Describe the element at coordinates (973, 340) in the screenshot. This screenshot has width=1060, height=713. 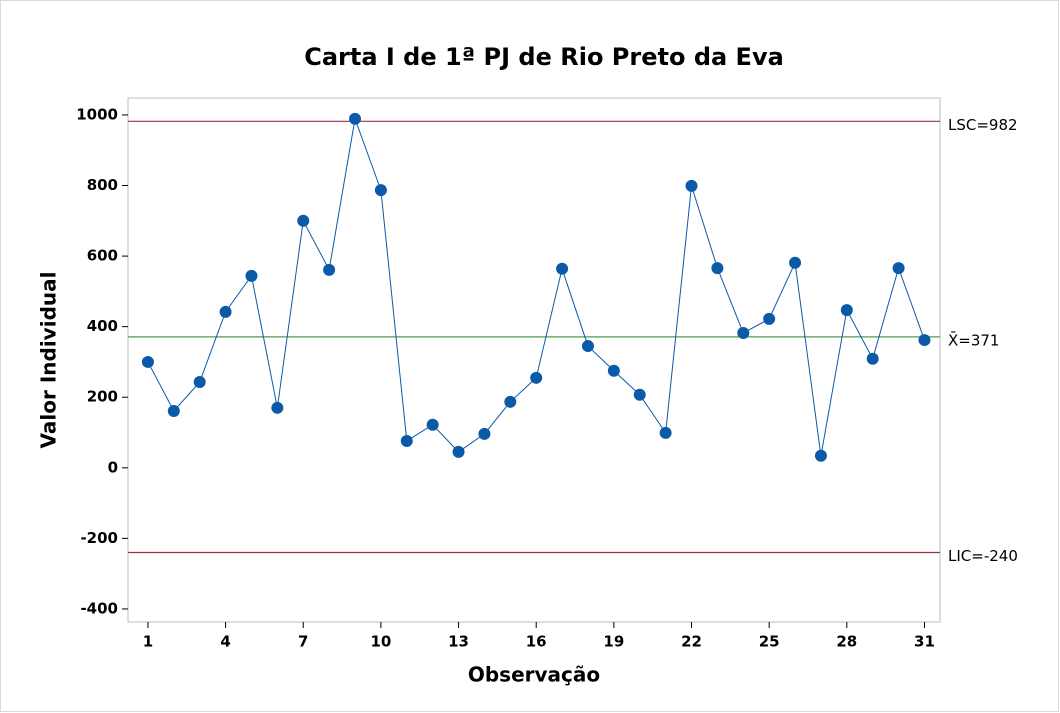
I see `control-label: X̄=371` at that location.